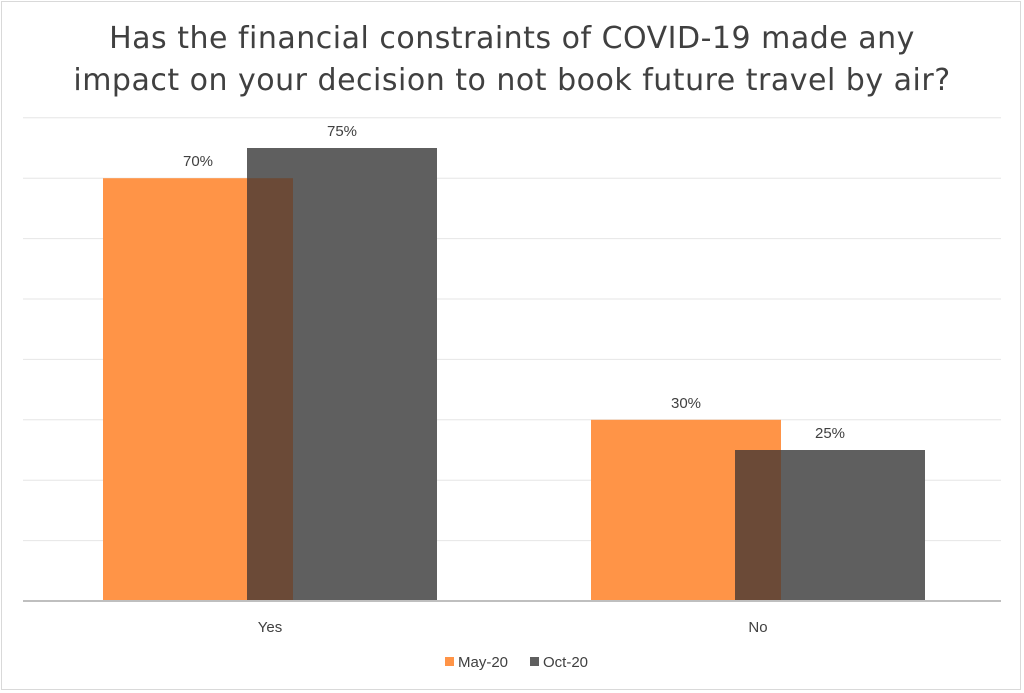  Describe the element at coordinates (758, 525) in the screenshot. I see `bar-overlap-no` at that location.